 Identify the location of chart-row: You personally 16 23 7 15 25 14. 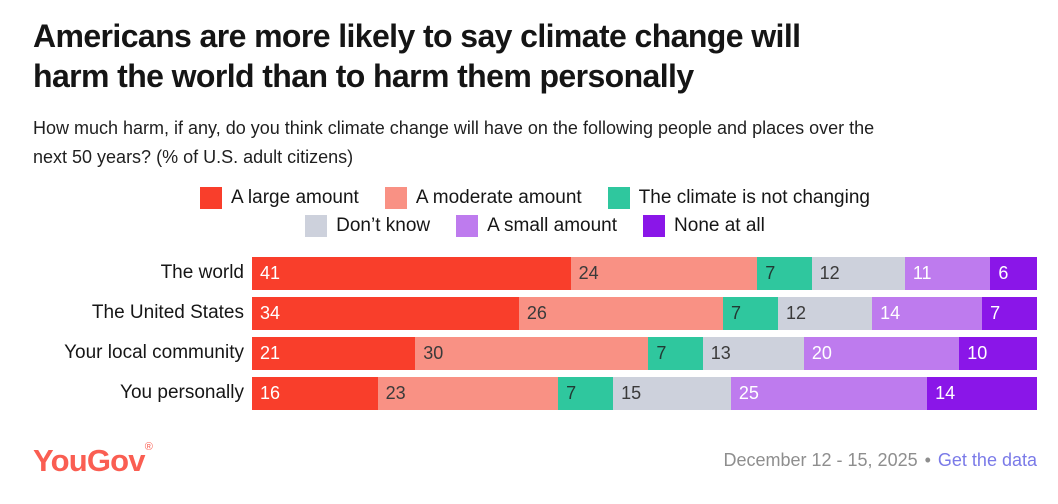
(535, 393).